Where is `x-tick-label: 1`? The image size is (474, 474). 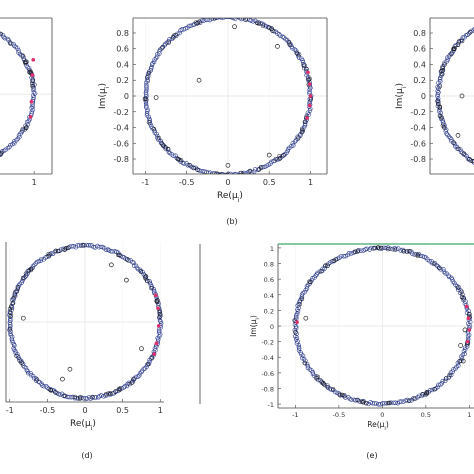 x-tick-label: 1 is located at coordinates (160, 410).